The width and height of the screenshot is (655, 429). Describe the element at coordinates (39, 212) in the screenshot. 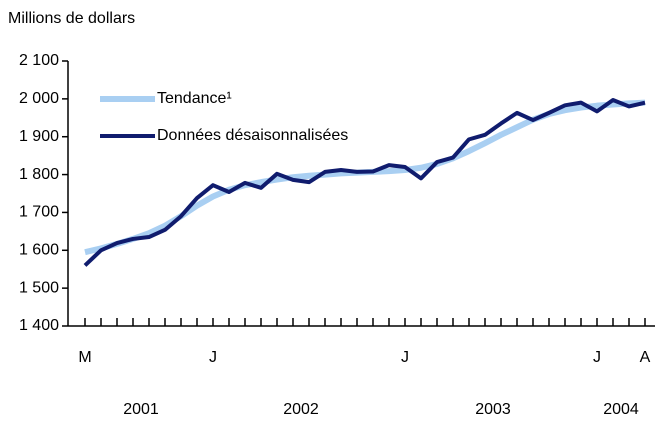

I see `y-tick-label: 1 700` at that location.